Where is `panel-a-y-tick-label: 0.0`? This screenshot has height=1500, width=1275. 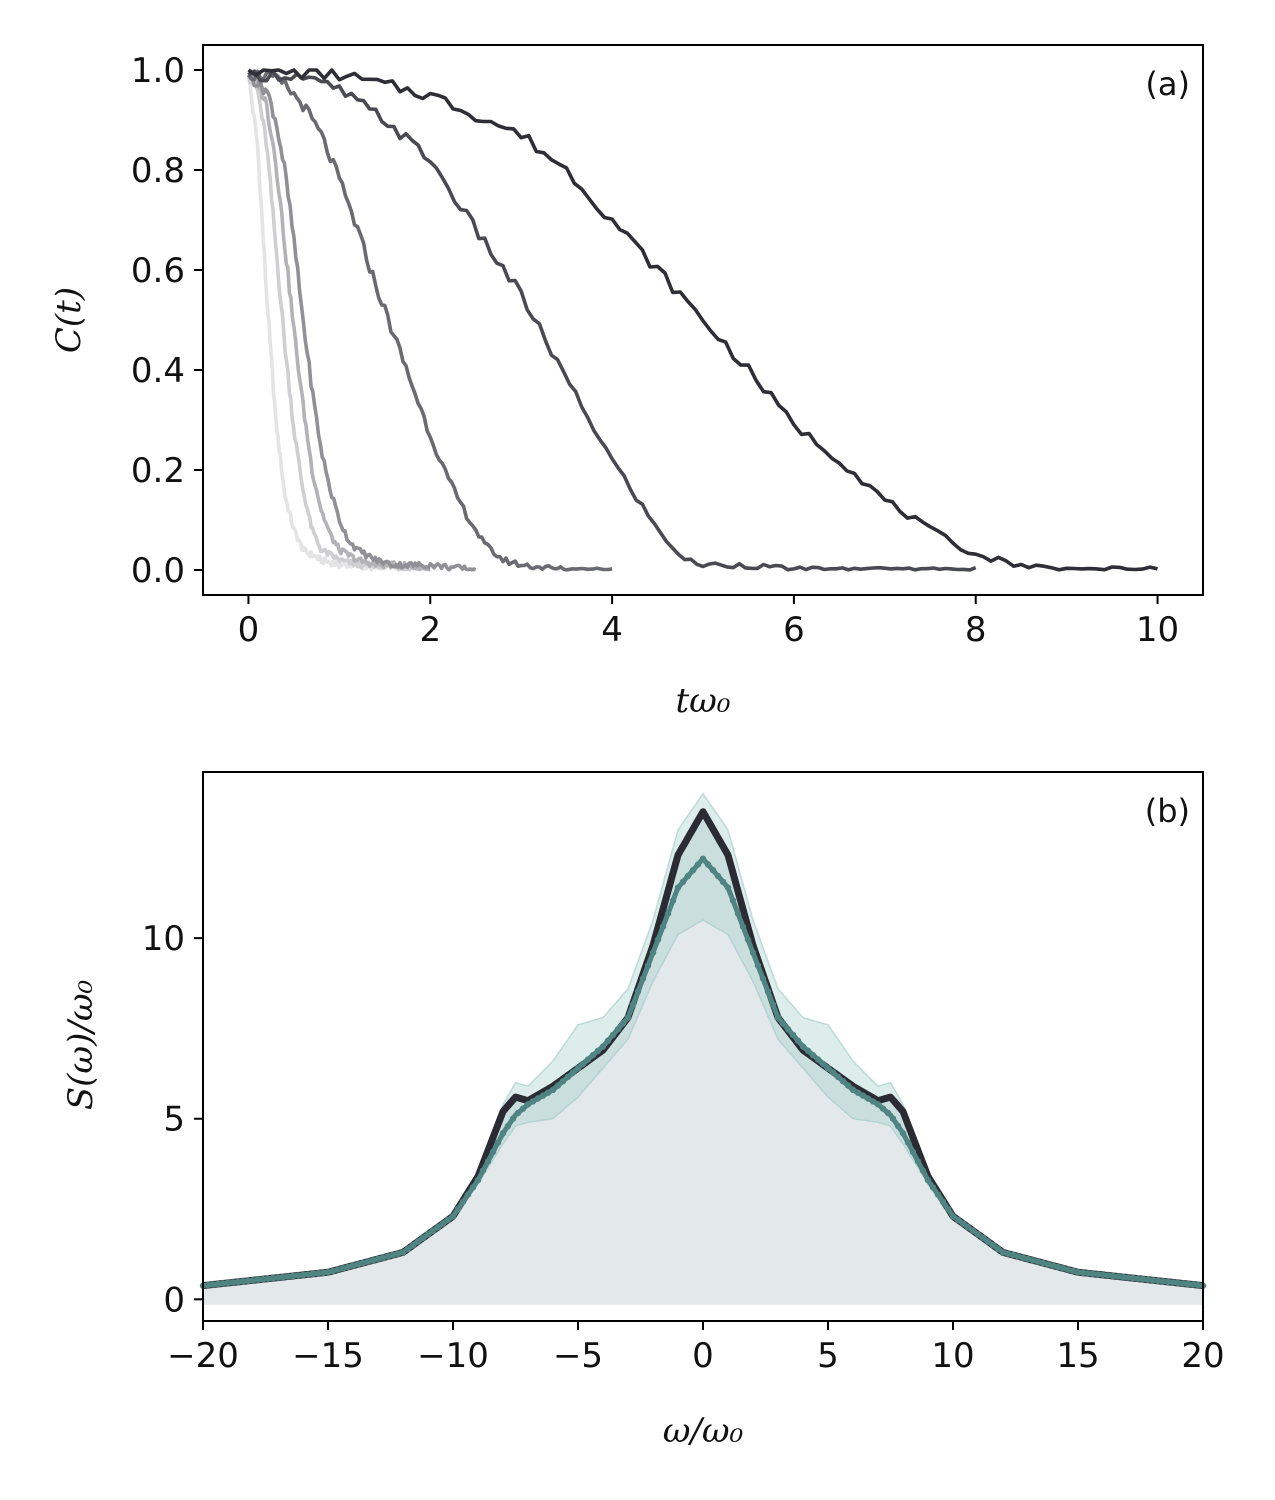
panel-a-y-tick-label: 0.0 is located at coordinates (158, 571).